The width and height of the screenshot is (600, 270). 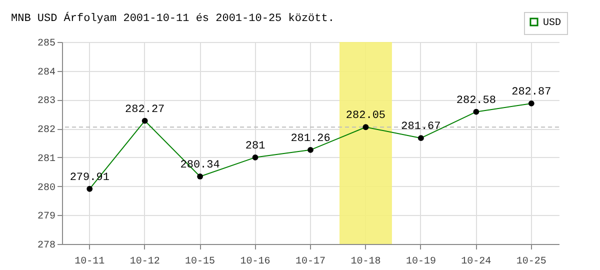 What do you see at coordinates (46, 159) in the screenshot?
I see `y-tick-label: 281` at bounding box center [46, 159].